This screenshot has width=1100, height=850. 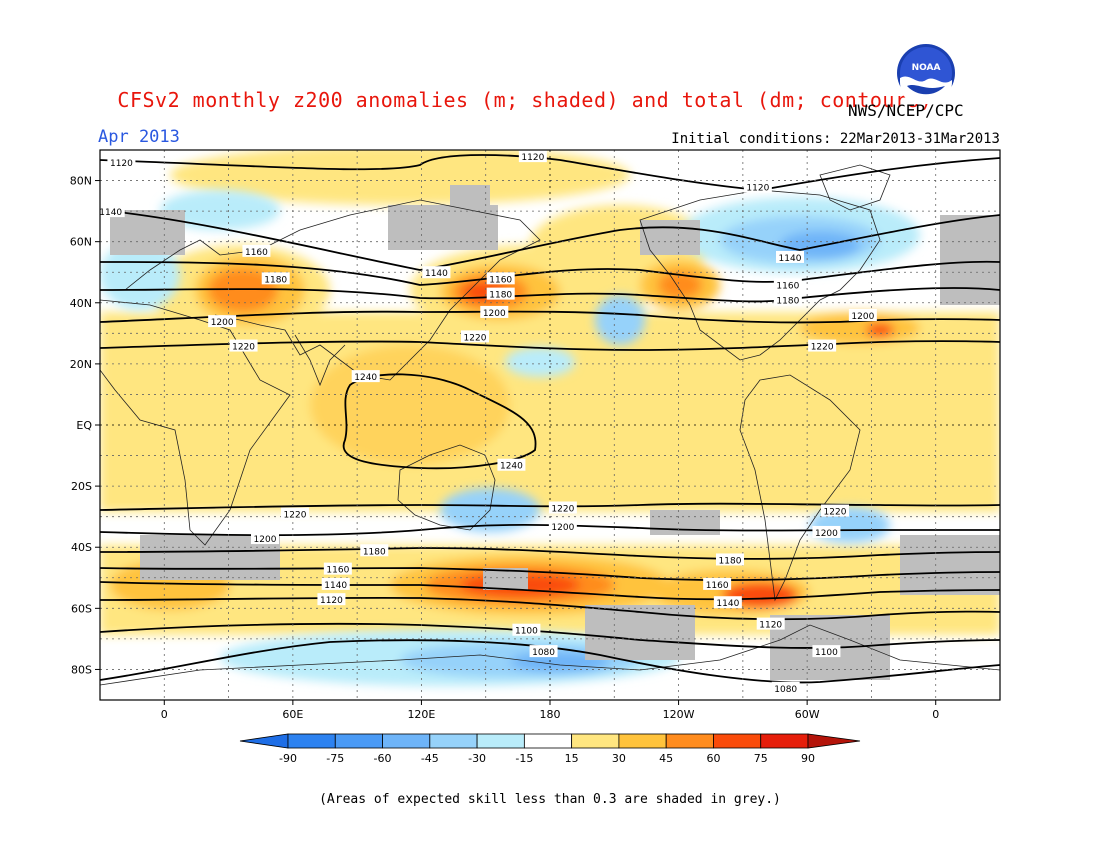 What do you see at coordinates (550, 574) in the screenshot?
I see `contour-1160-sh` at bounding box center [550, 574].